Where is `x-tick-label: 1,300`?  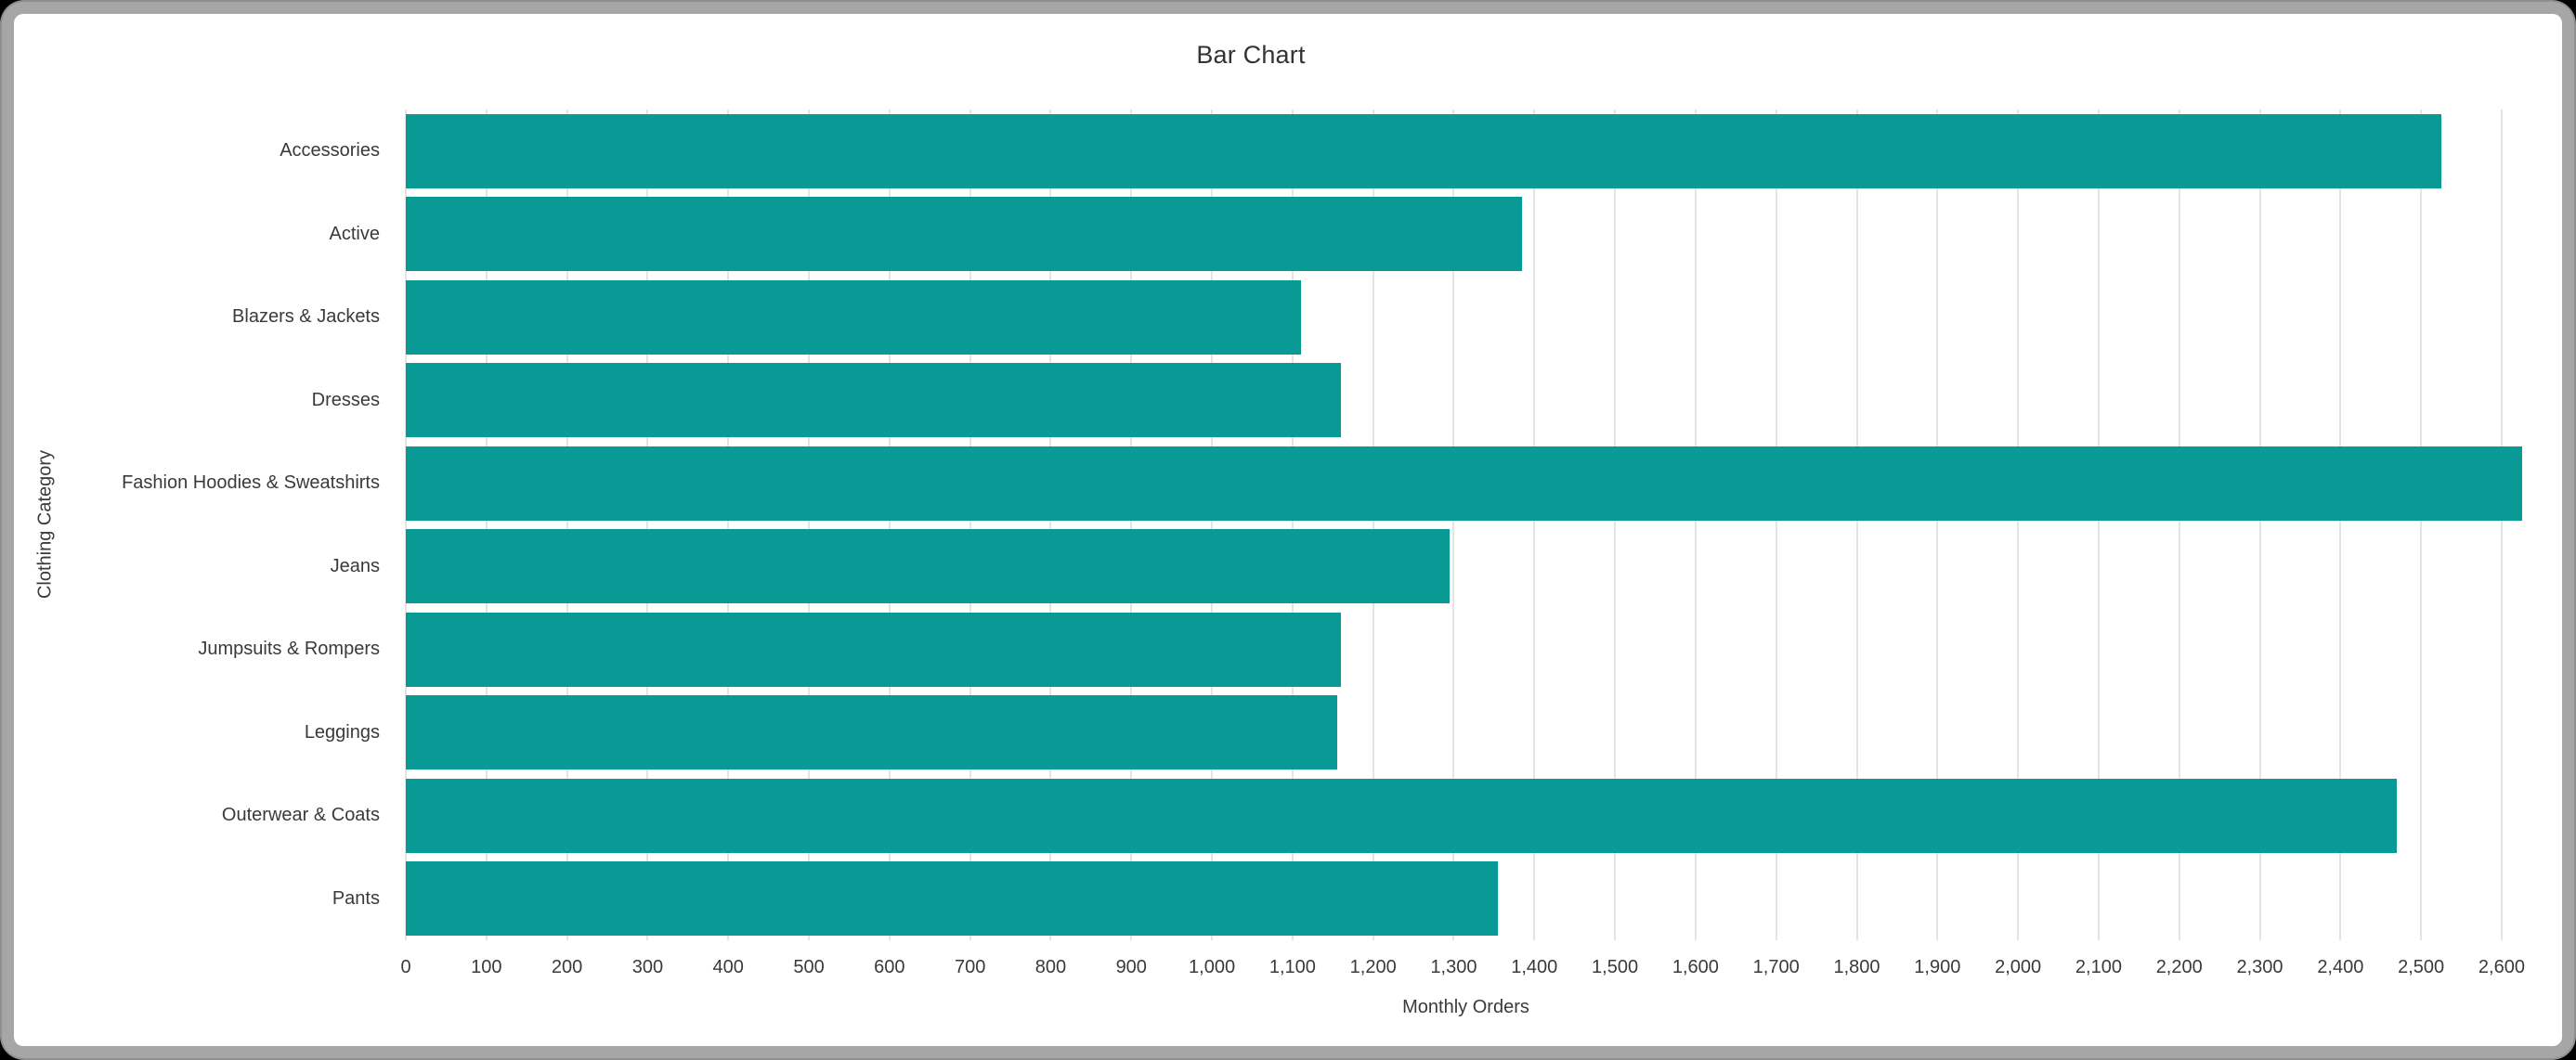
x-tick-label: 1,300 is located at coordinates (1453, 967).